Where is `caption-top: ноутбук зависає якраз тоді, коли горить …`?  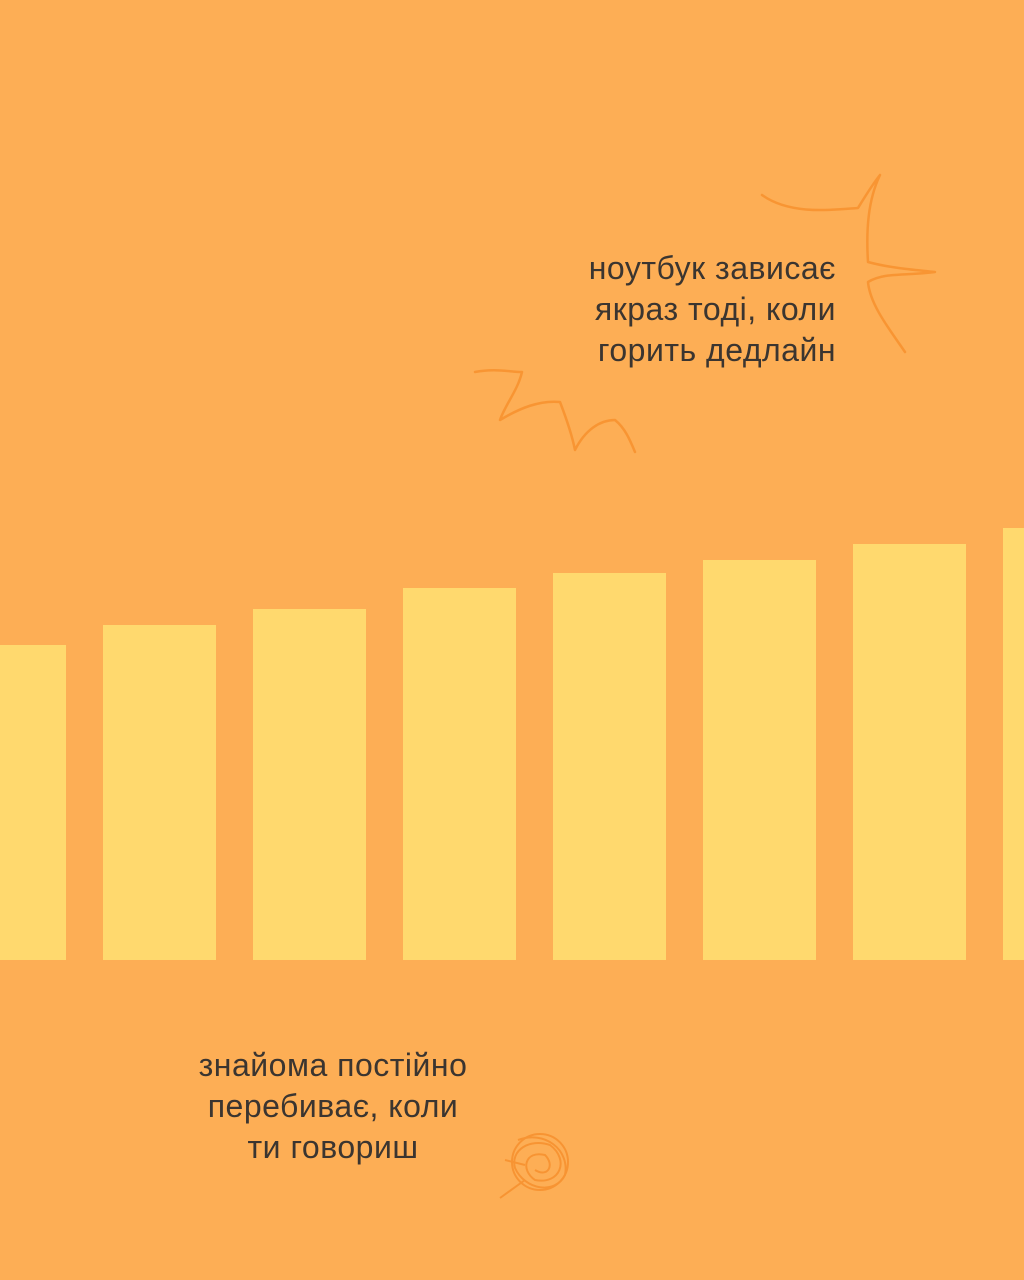 caption-top: ноутбук зависає якраз тоді, коли горить … is located at coordinates (712, 309).